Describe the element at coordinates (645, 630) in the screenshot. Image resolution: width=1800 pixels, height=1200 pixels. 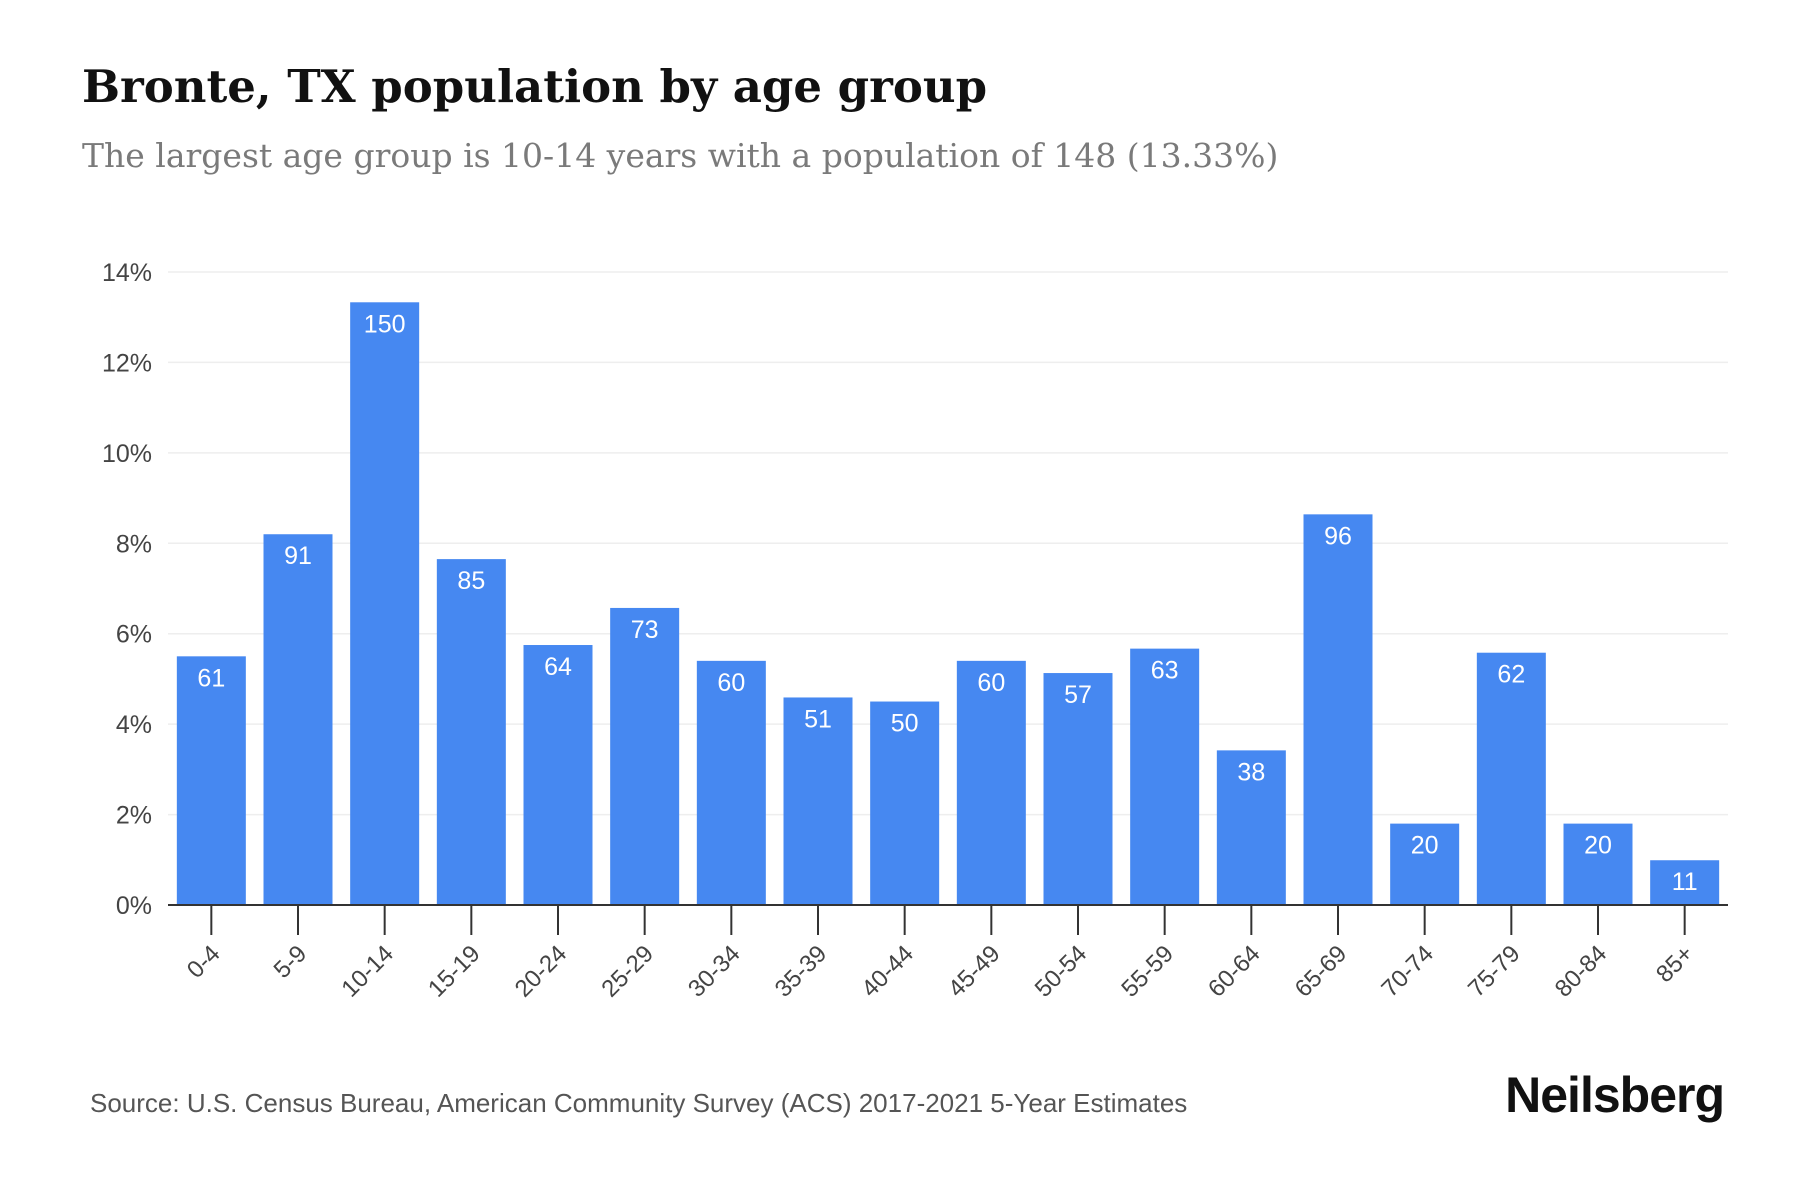
I see `bar-data-label: 73` at that location.